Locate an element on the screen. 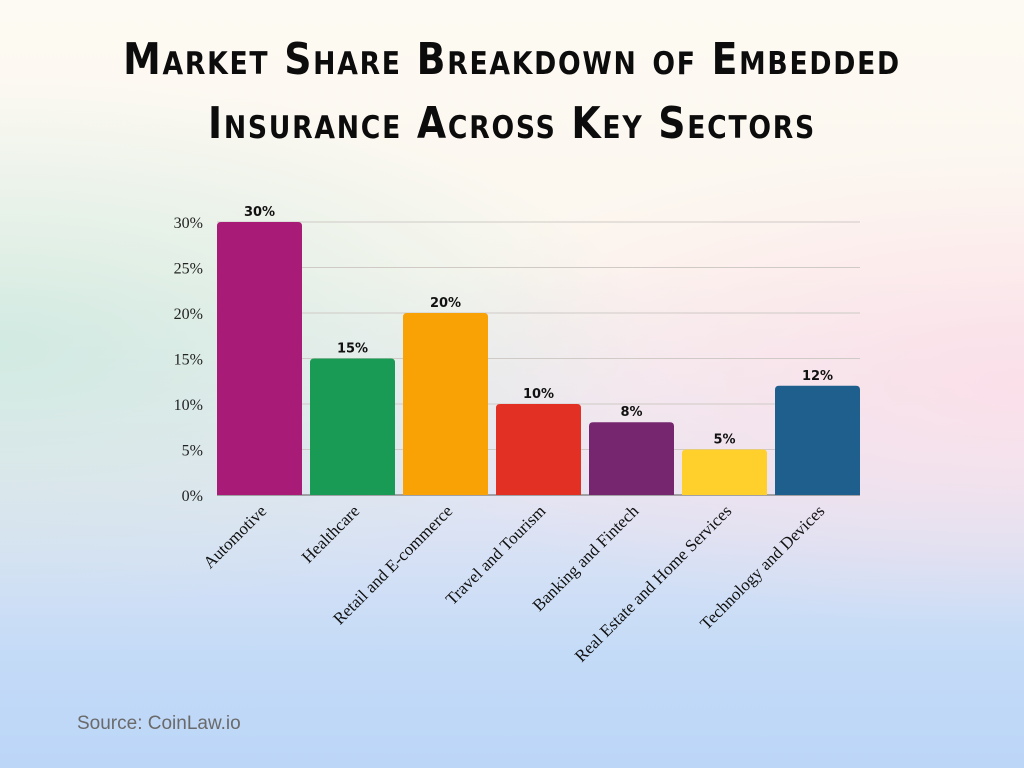  data-label: 20% is located at coordinates (445, 303).